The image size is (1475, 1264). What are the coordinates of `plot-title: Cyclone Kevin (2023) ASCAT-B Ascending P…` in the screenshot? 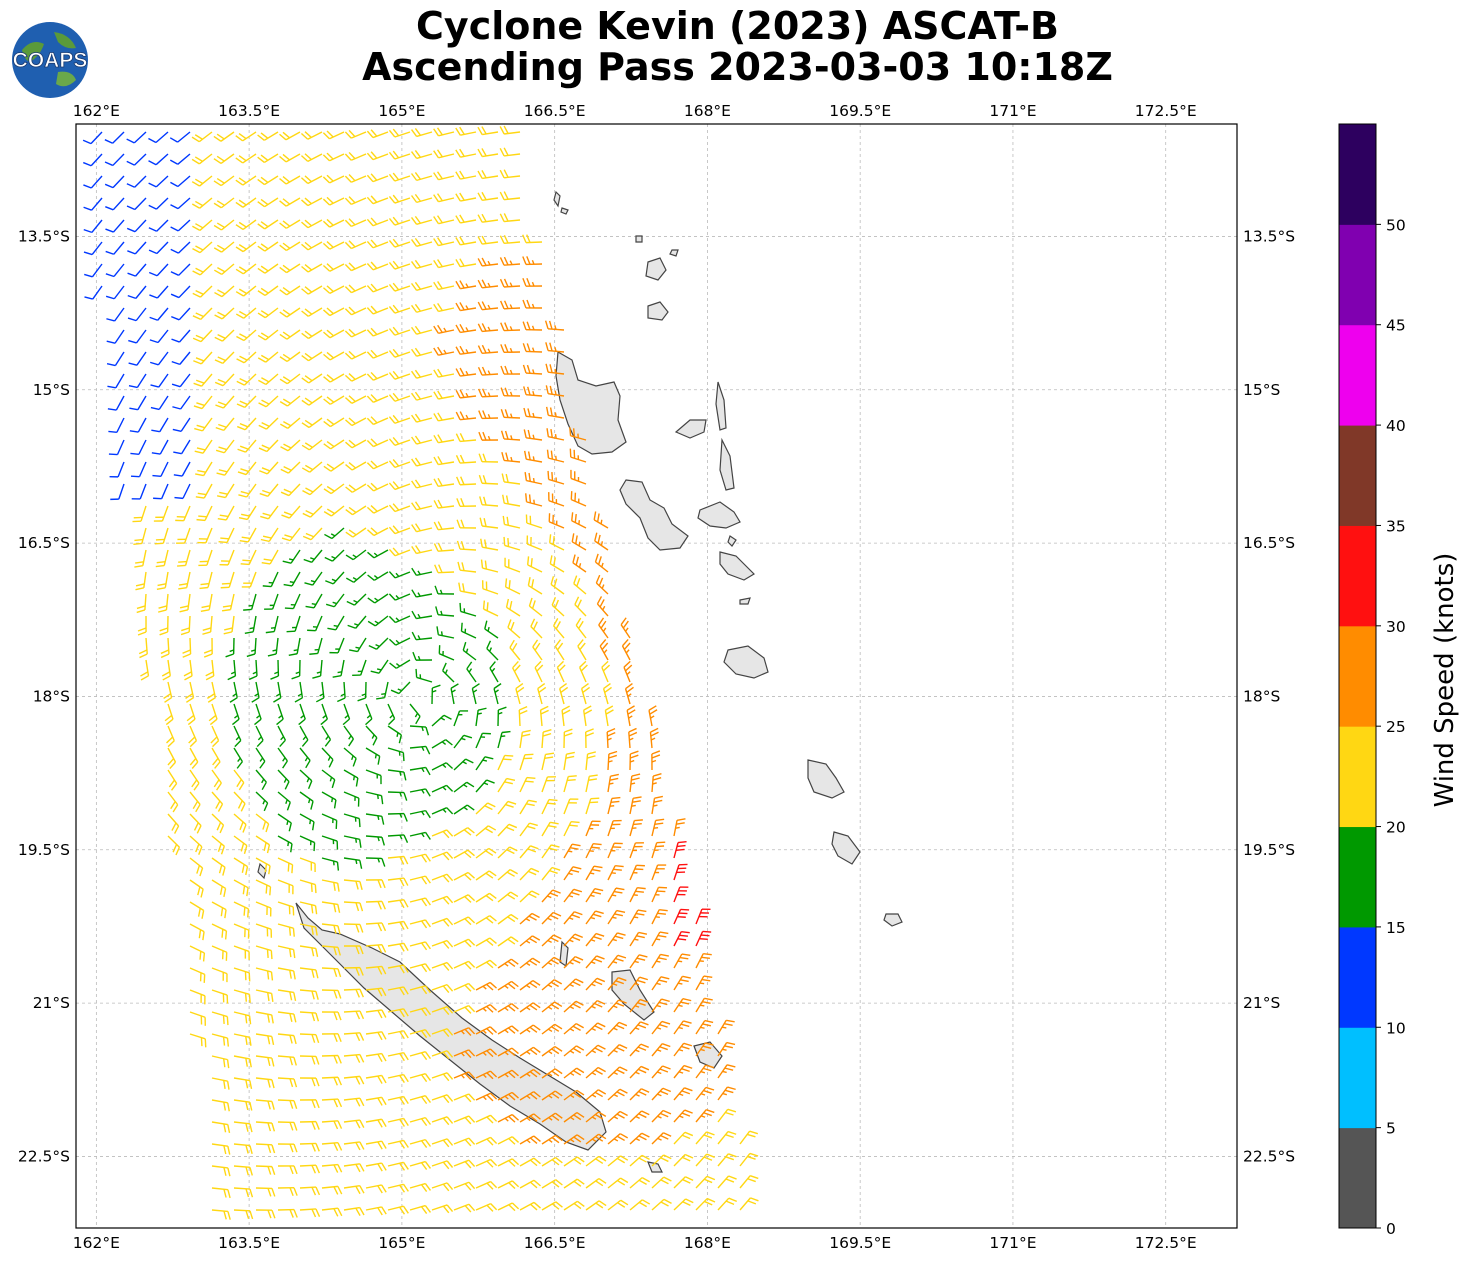 It's located at (737, 47).